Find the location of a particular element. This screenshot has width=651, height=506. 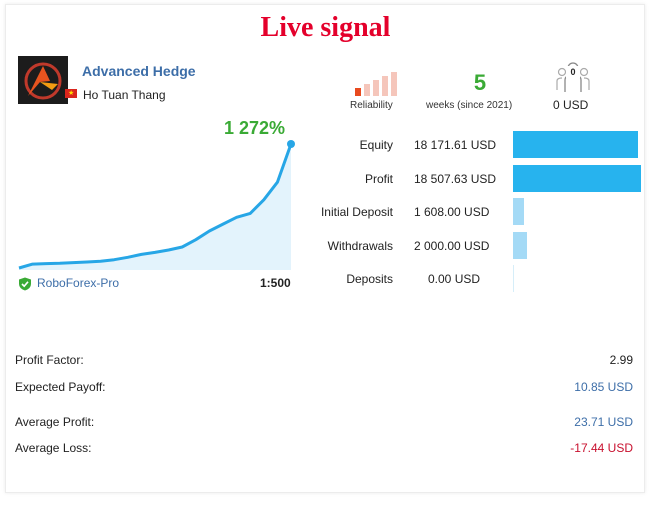

metric-value: 2.99 is located at coordinates (621, 360).